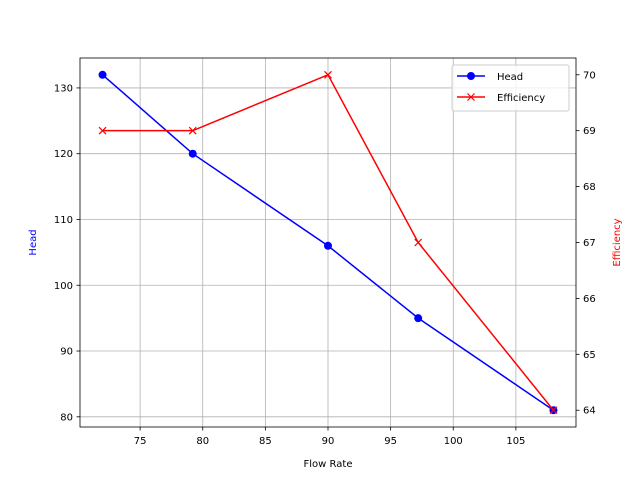 The height and width of the screenshot is (484, 640). Describe the element at coordinates (328, 441) in the screenshot. I see `x-tick-label: 90` at that location.